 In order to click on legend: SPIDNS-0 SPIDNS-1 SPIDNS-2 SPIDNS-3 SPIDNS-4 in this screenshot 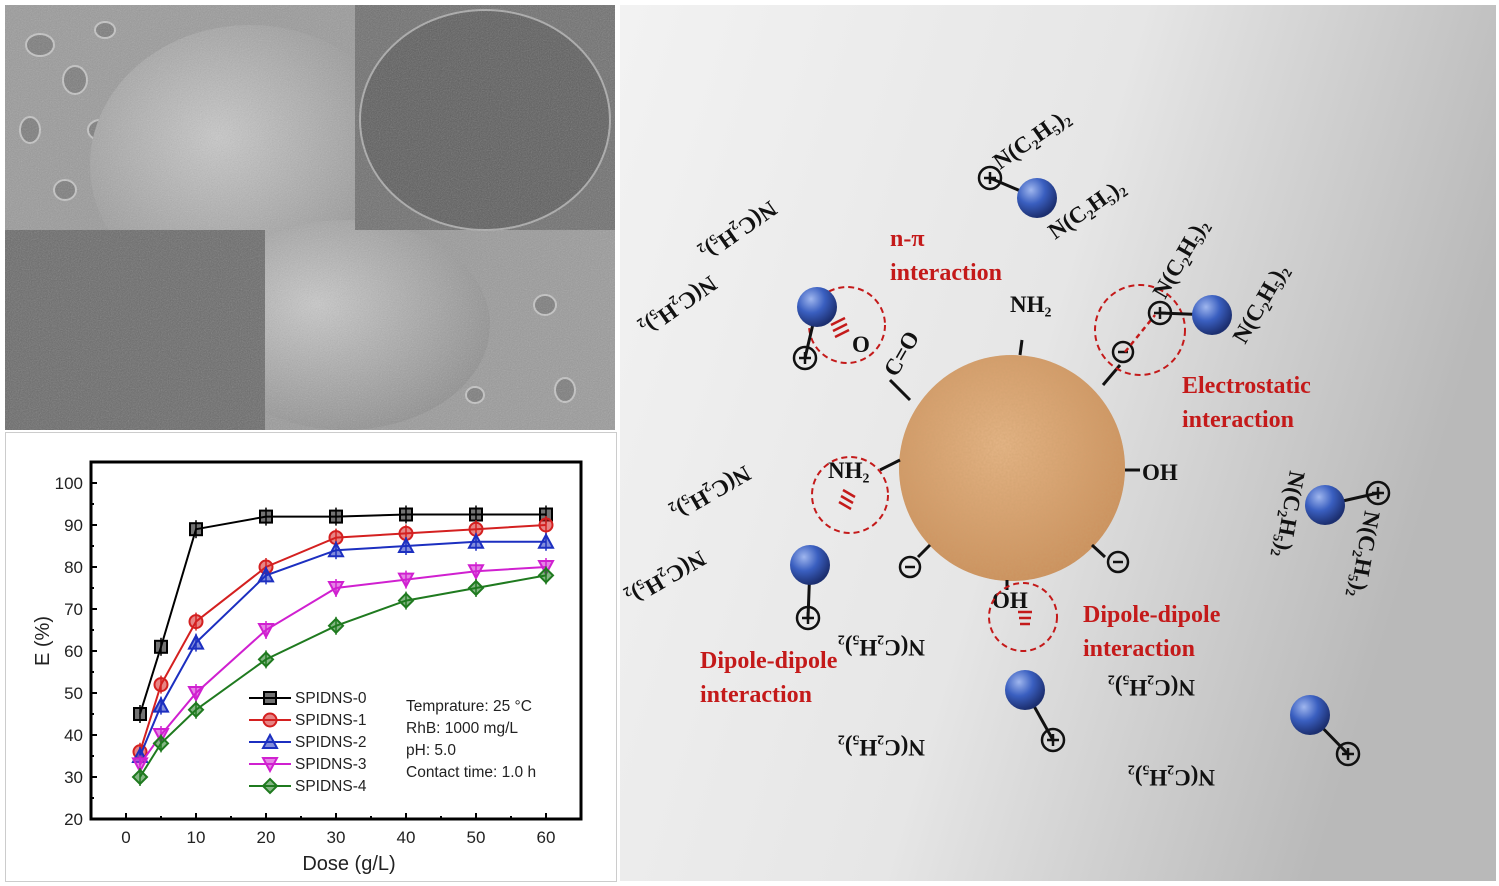, I will do `click(308, 742)`.